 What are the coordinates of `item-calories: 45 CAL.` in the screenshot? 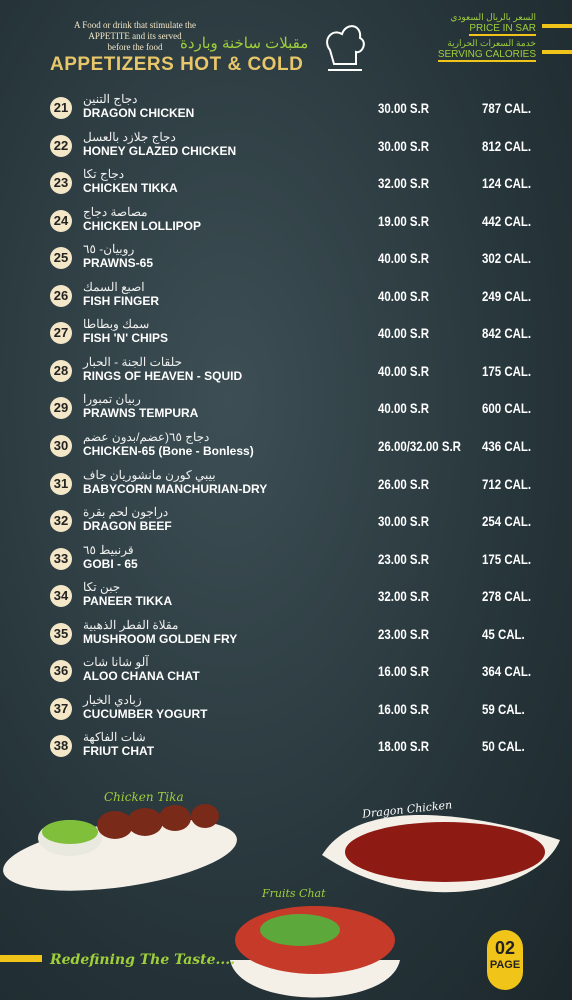 It's located at (503, 633).